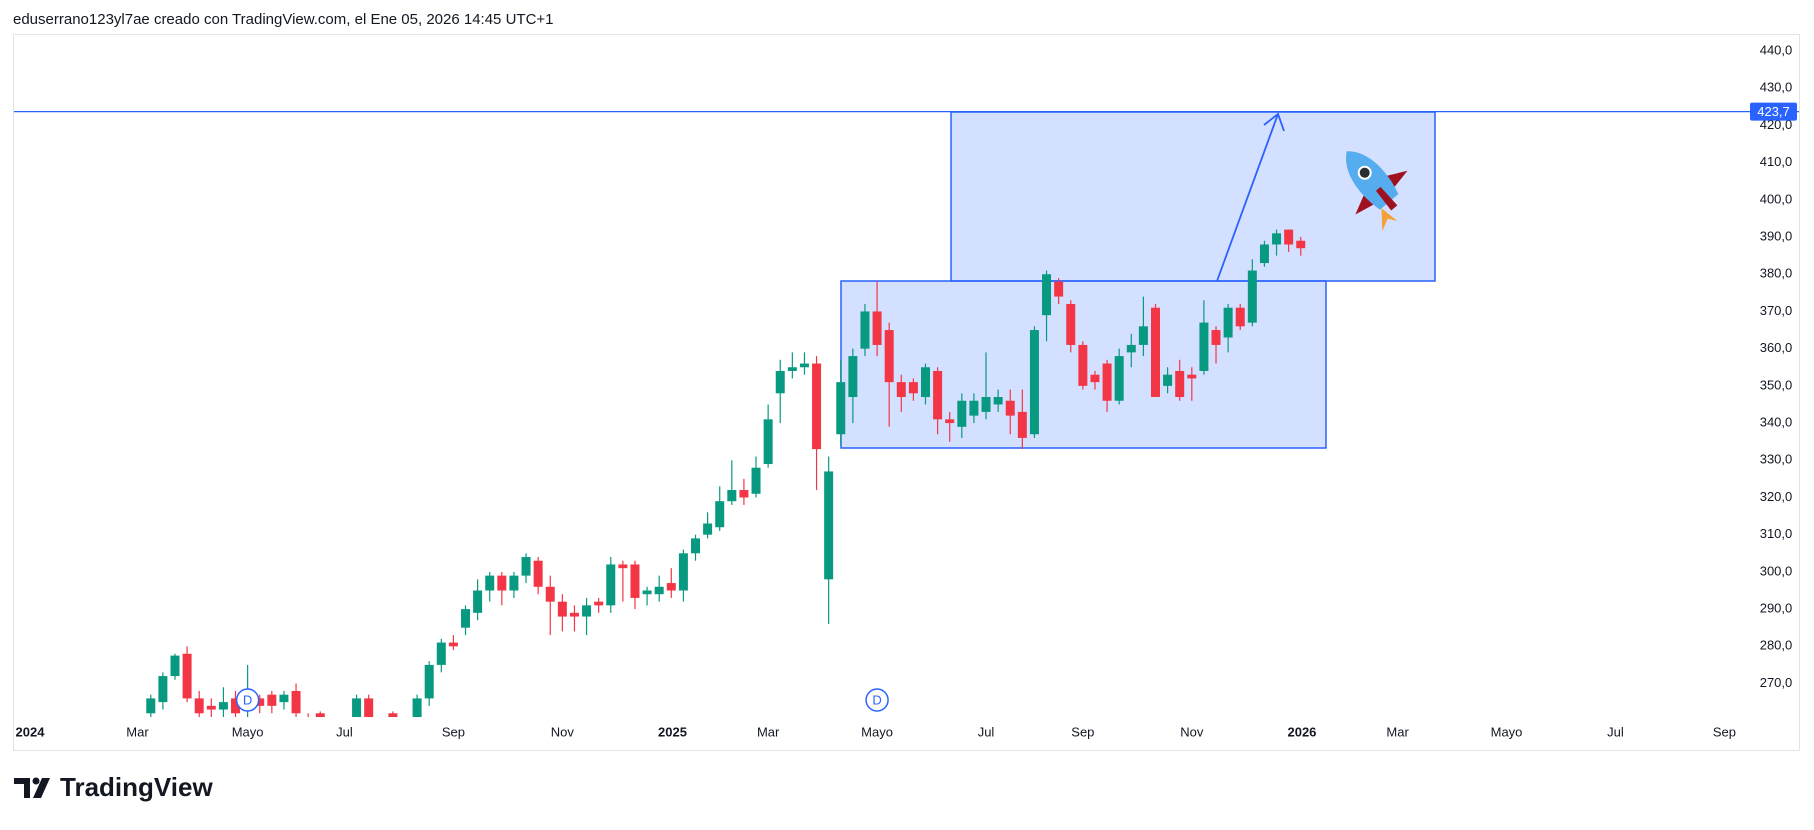 The height and width of the screenshot is (830, 1814). Describe the element at coordinates (1773, 111) in the screenshot. I see `price-badge-label: 423,7` at that location.